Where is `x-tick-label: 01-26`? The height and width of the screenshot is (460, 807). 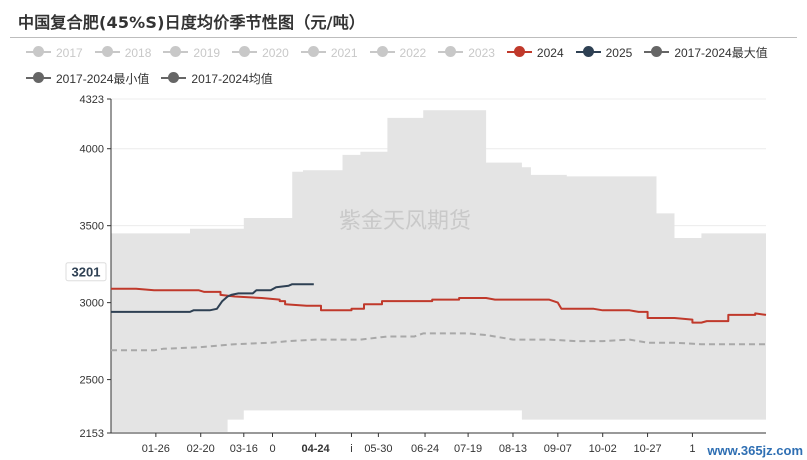
x-tick-label: 01-26 is located at coordinates (156, 449).